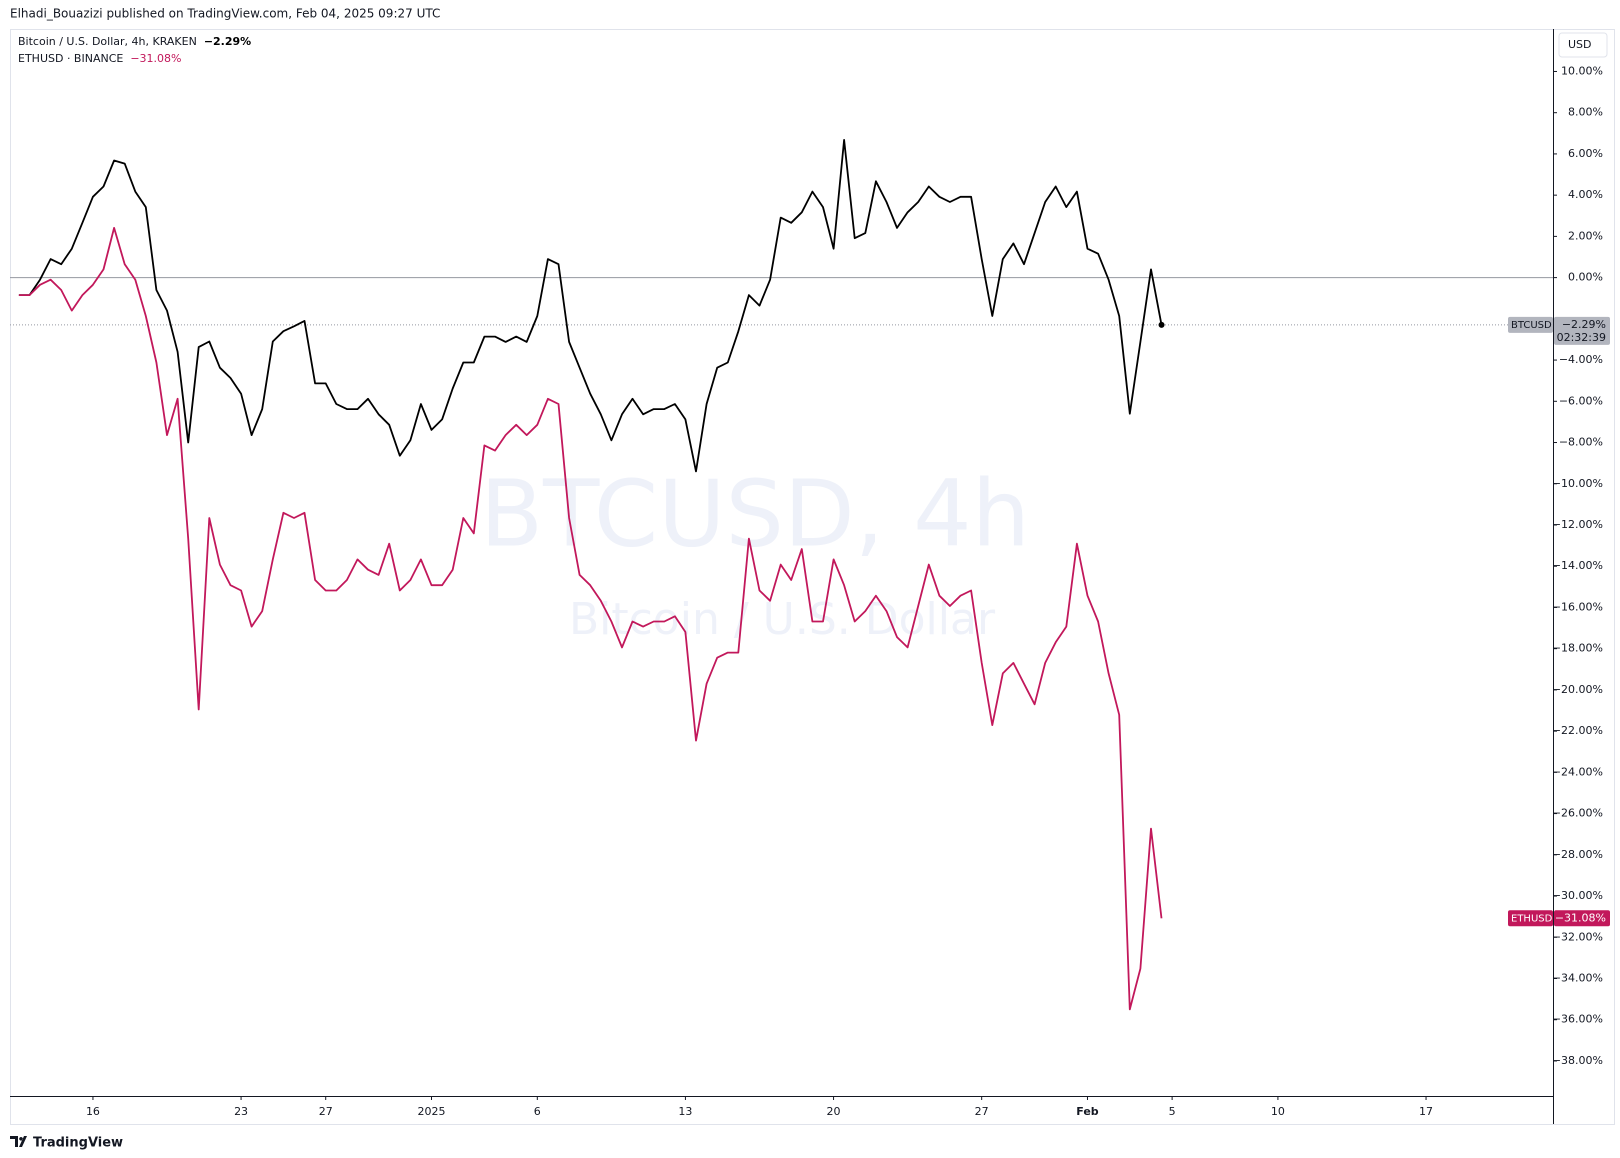 The height and width of the screenshot is (1158, 1620). I want to click on y-tick-label: −20.00%, so click(1577, 689).